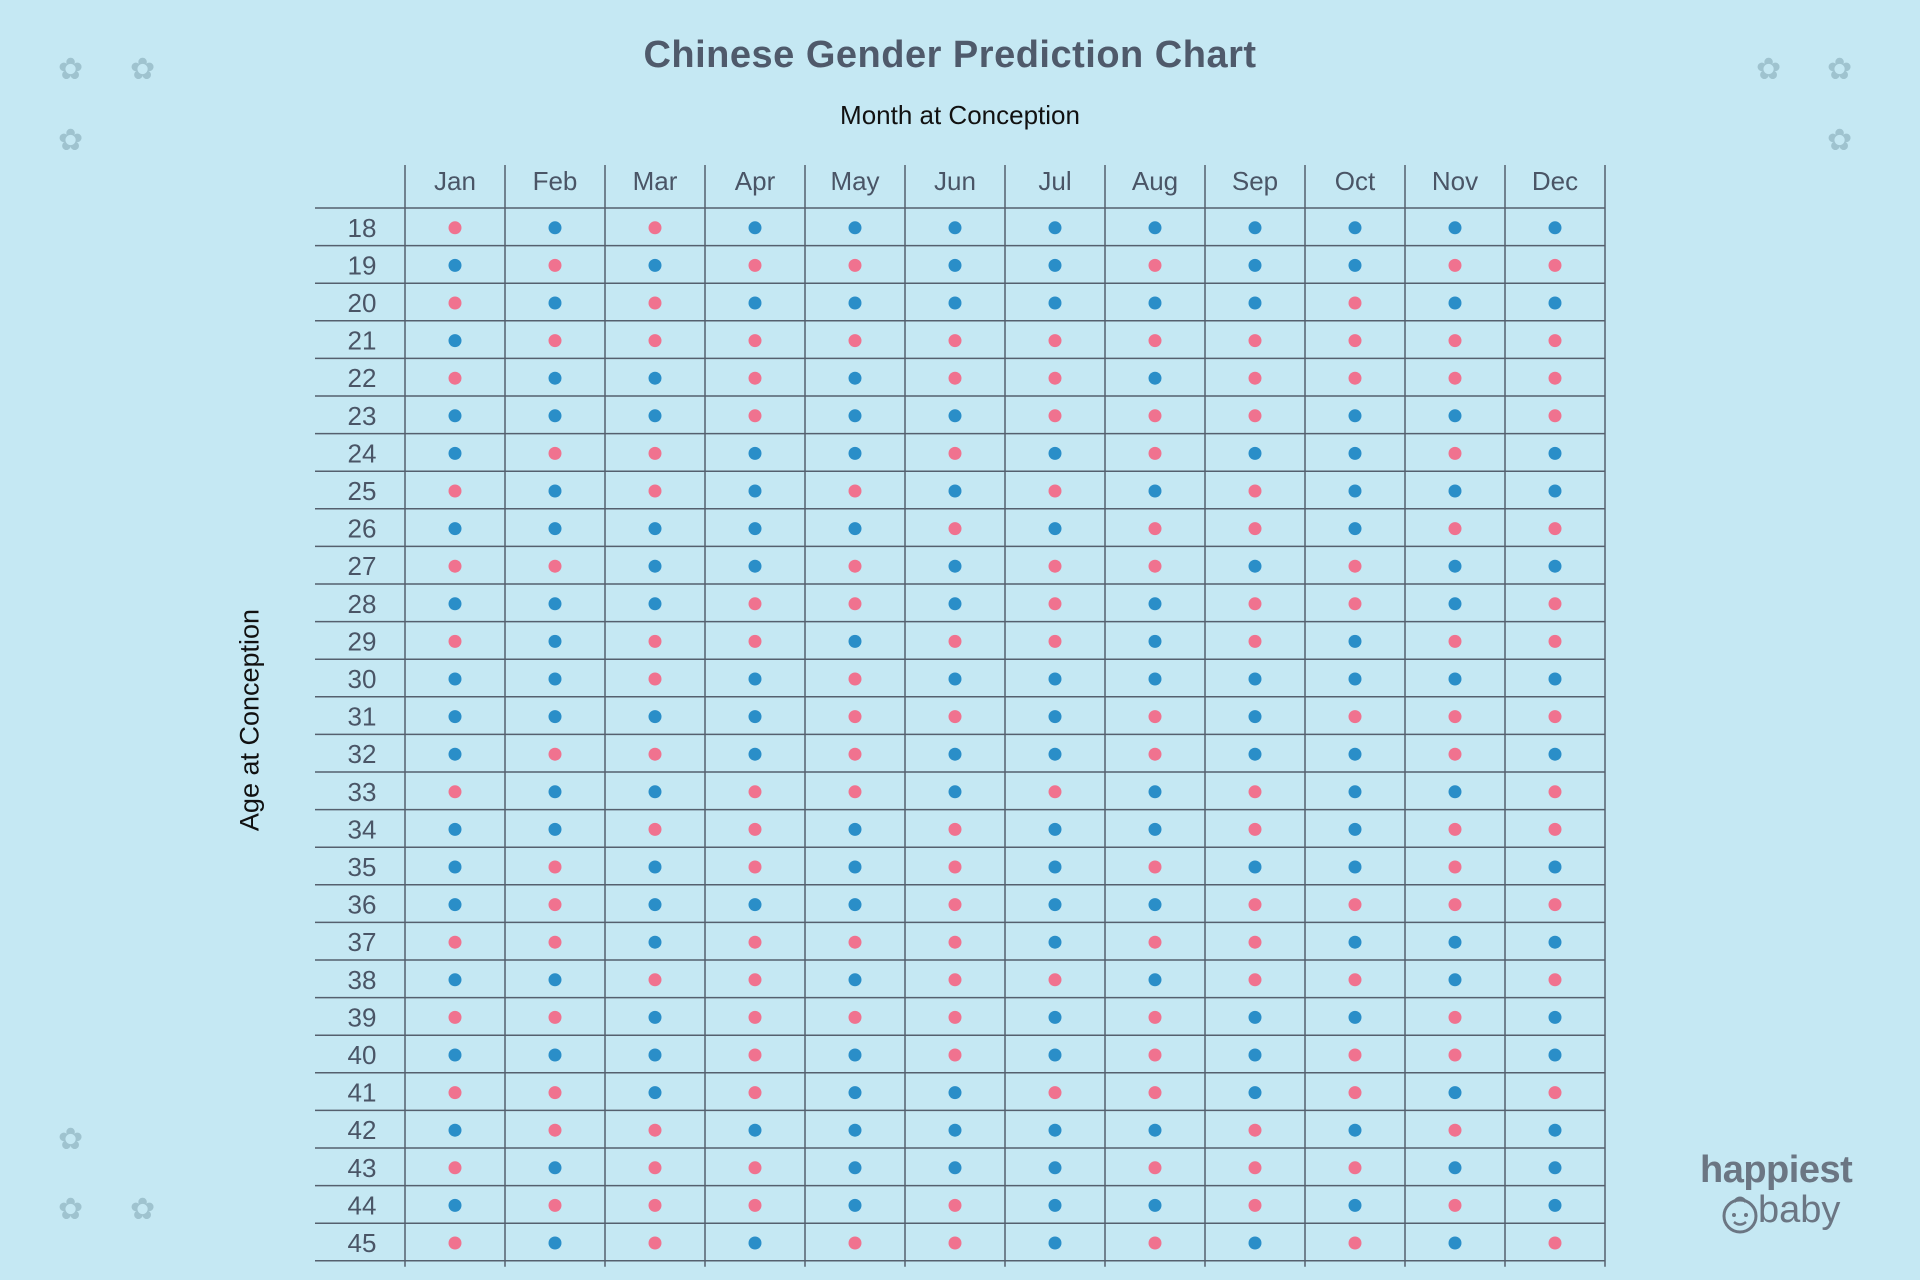 The height and width of the screenshot is (1280, 1920). What do you see at coordinates (955, 181) in the screenshot?
I see `column-header-jun: Jun` at bounding box center [955, 181].